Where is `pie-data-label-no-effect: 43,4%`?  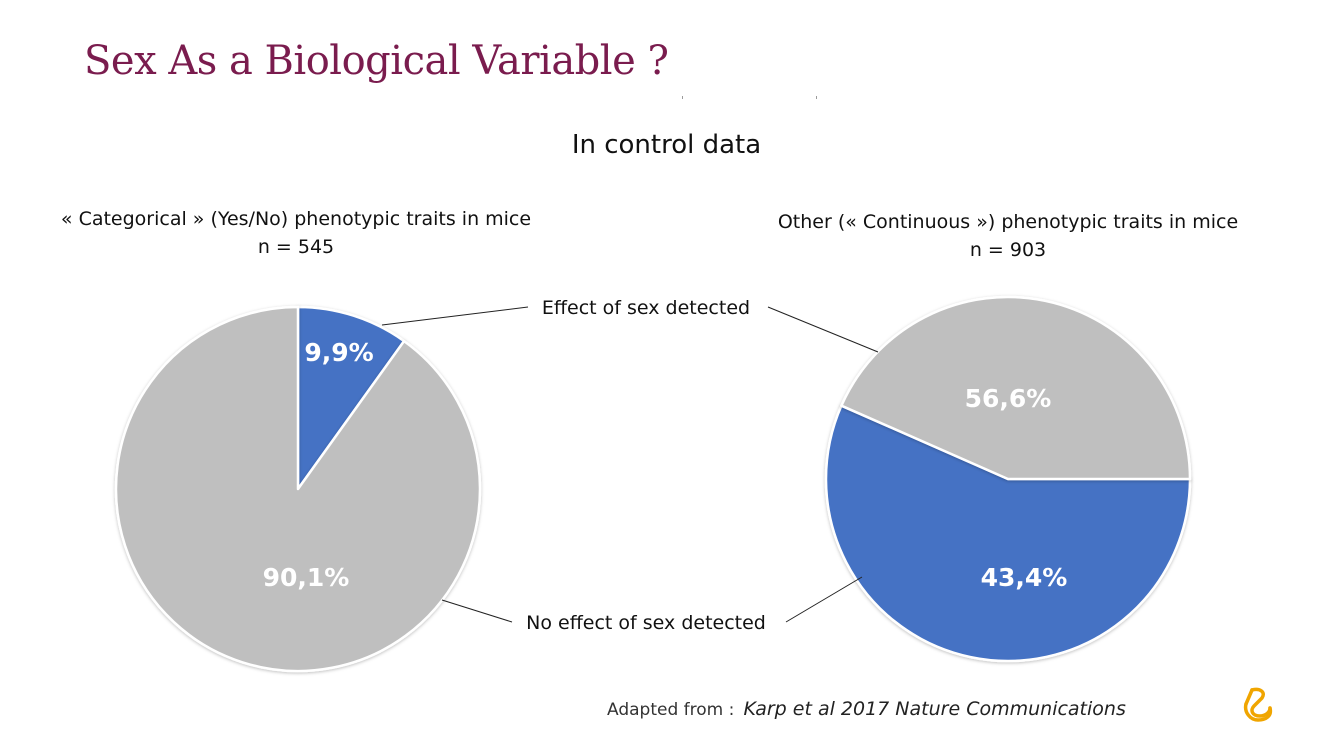
pie-data-label-no-effect: 43,4% is located at coordinates (1024, 577).